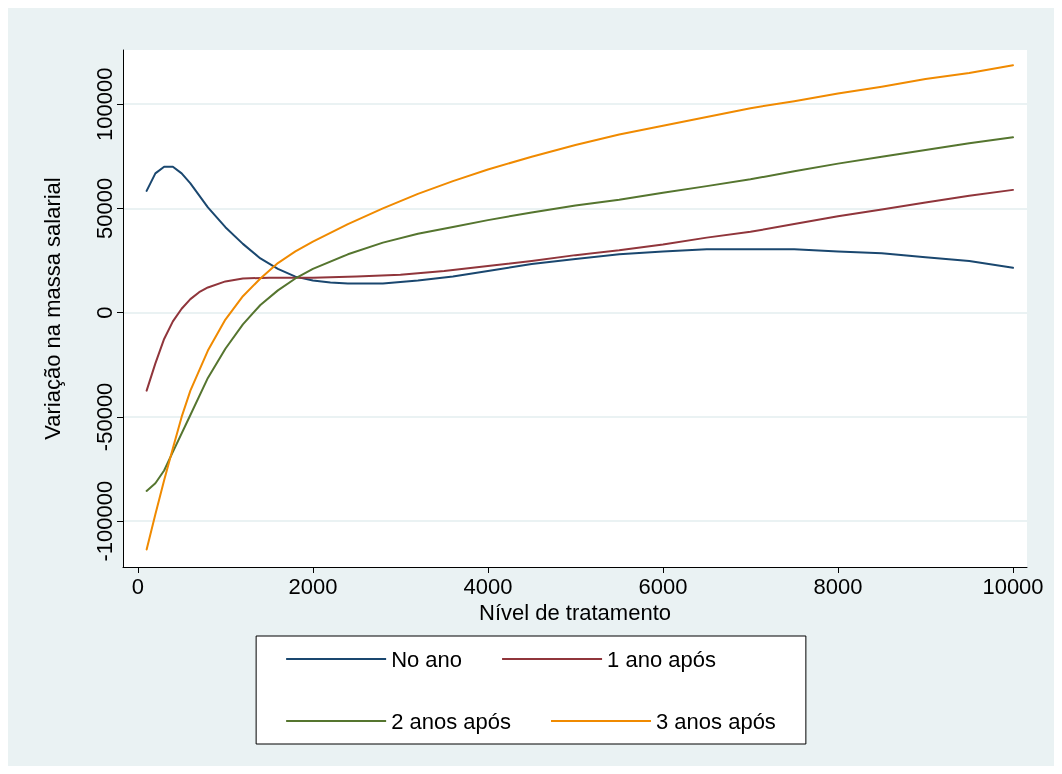  What do you see at coordinates (488, 586) in the screenshot?
I see `x-tick-label: 4000` at bounding box center [488, 586].